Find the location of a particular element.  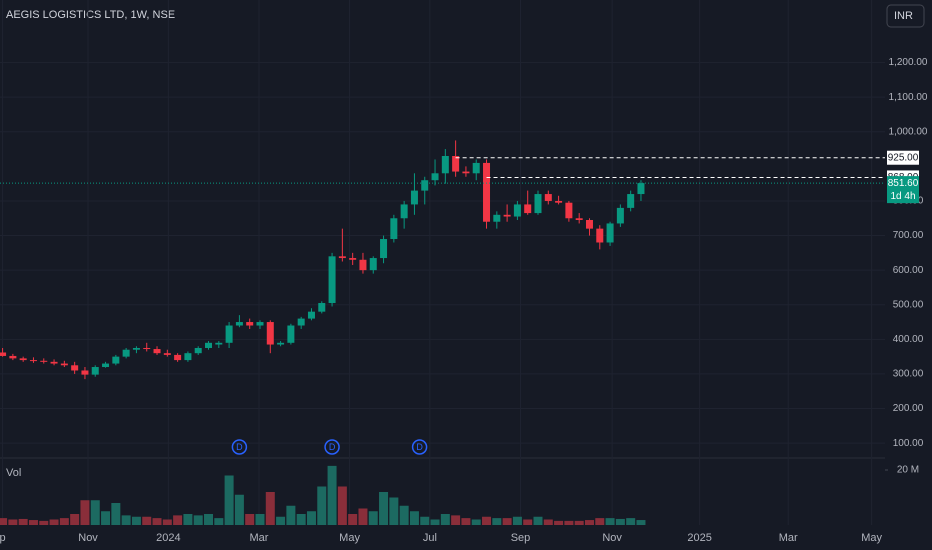

y-tick-label: 1,100.00 is located at coordinates (908, 97).